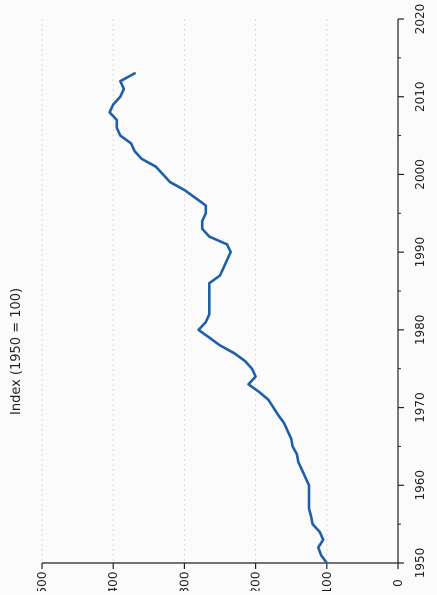 The width and height of the screenshot is (437, 595). Describe the element at coordinates (420, 563) in the screenshot. I see `year-tick-label-1950: 1950` at that location.